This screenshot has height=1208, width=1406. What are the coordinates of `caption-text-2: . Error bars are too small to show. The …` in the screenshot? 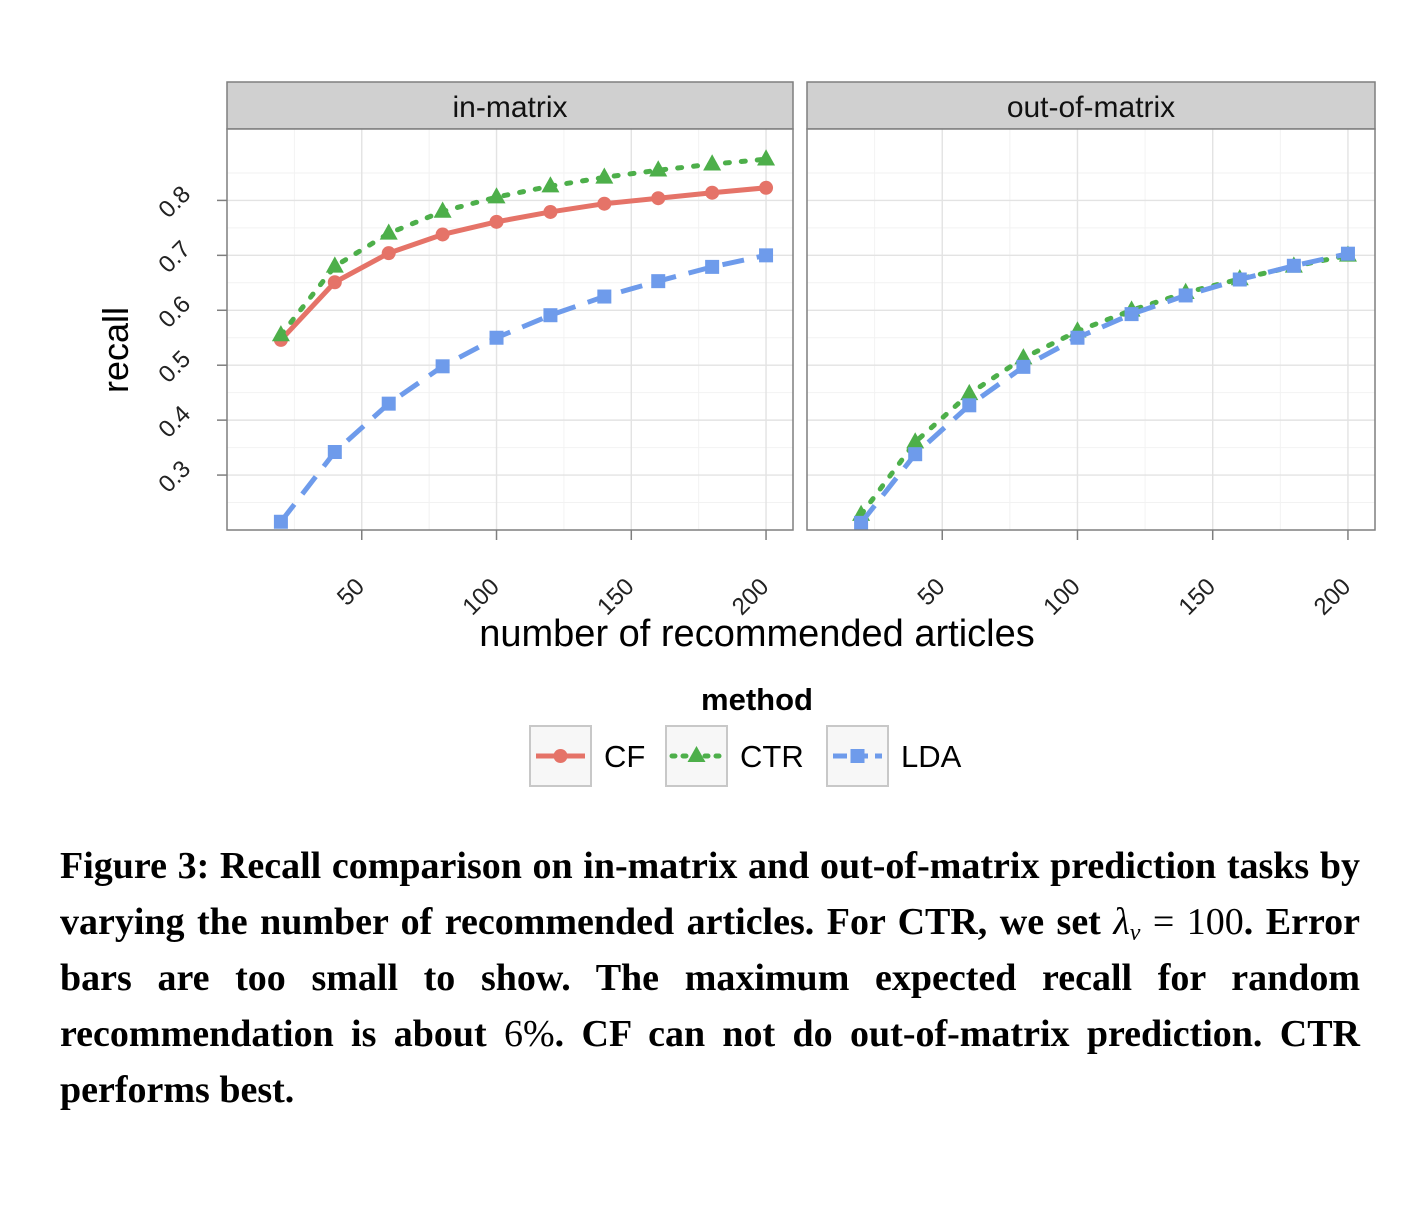 It's located at (710, 978).